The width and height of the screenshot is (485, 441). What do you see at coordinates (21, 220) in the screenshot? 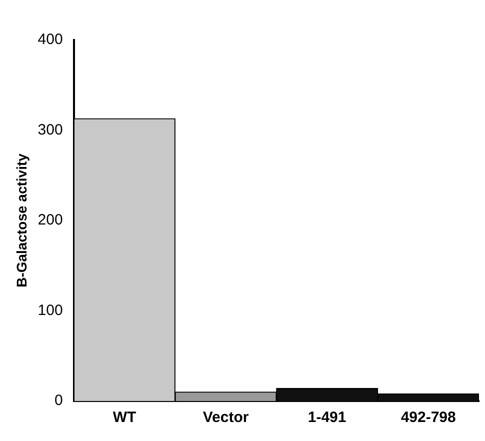
I see `y-axis-title: B-Galactose activity` at bounding box center [21, 220].